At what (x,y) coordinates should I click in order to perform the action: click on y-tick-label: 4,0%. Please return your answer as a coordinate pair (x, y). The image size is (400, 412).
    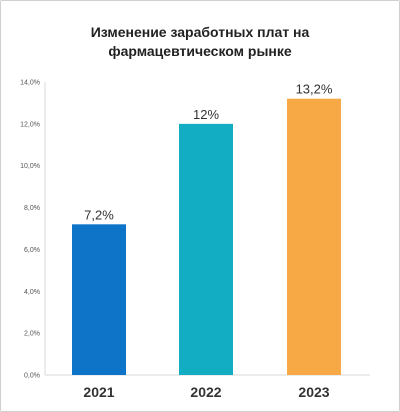
    Looking at the image, I should click on (32, 292).